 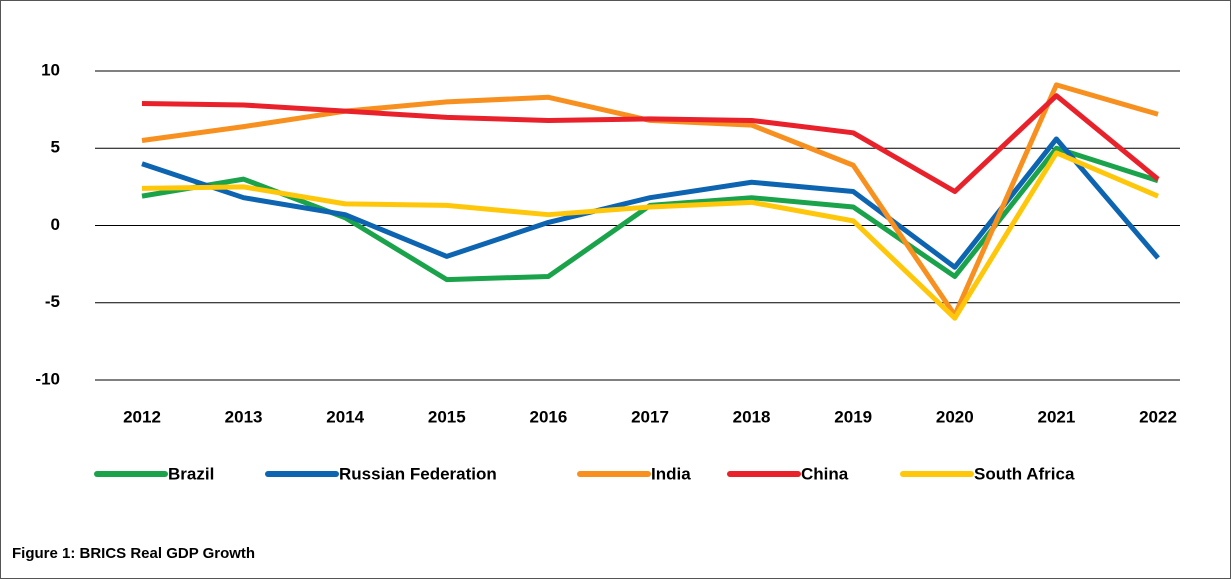 I want to click on legend-label: India, so click(x=671, y=473).